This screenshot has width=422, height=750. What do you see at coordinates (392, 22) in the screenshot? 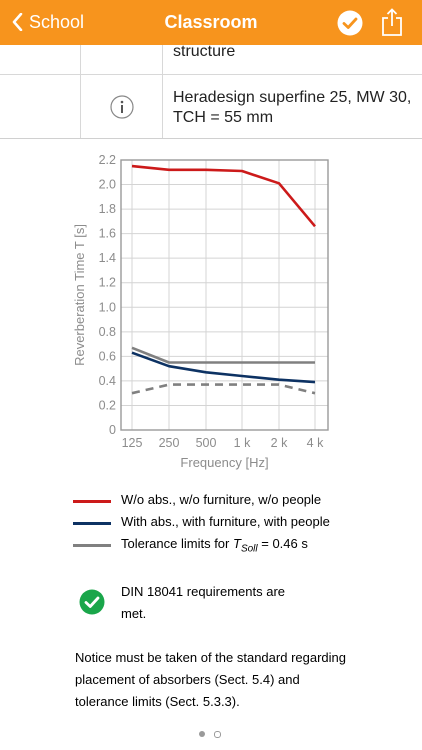
I see `share-icon` at bounding box center [392, 22].